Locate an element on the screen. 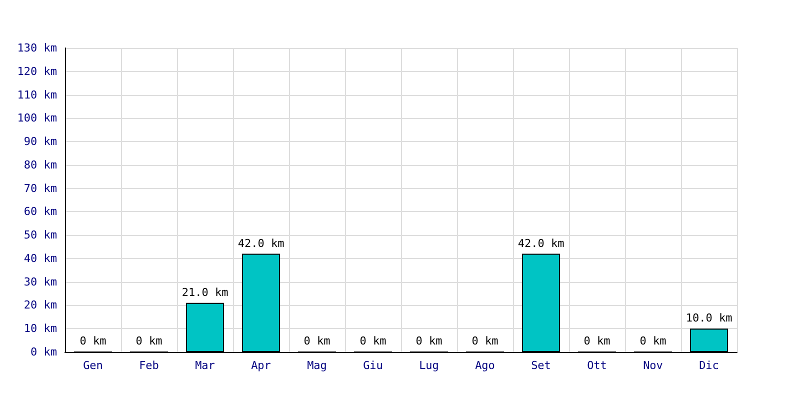 The image size is (800, 400). x-tick-label: Mag is located at coordinates (317, 365).